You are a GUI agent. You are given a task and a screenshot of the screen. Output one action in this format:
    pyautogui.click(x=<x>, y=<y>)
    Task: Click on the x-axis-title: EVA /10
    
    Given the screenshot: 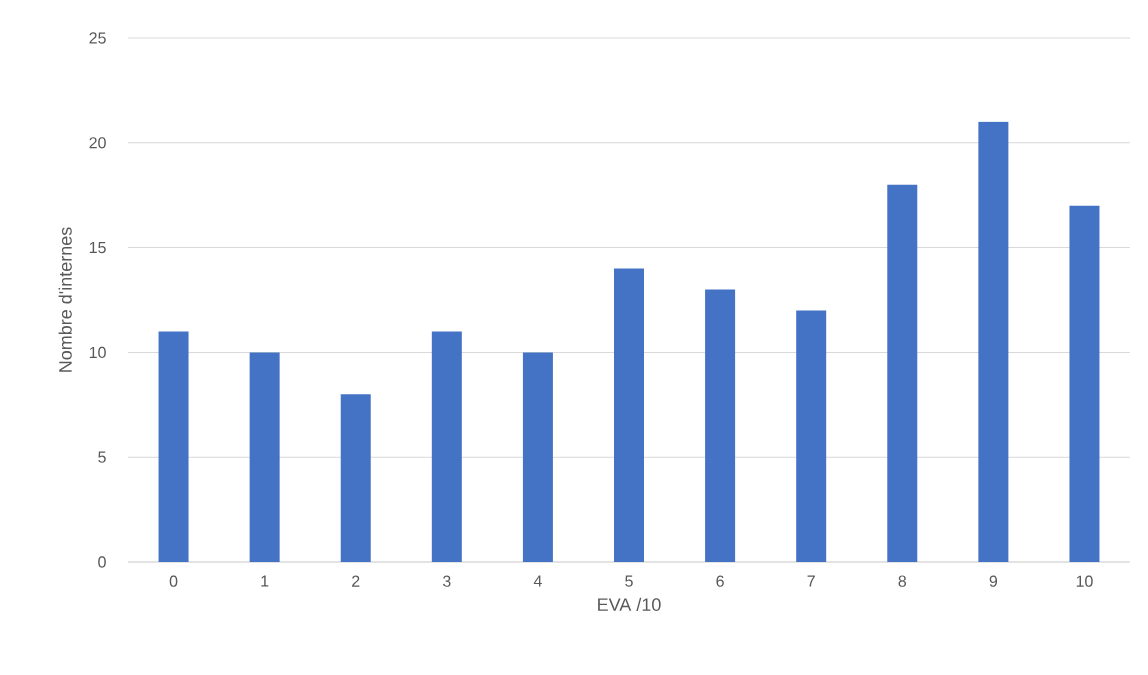 What is the action you would take?
    pyautogui.click(x=629, y=604)
    